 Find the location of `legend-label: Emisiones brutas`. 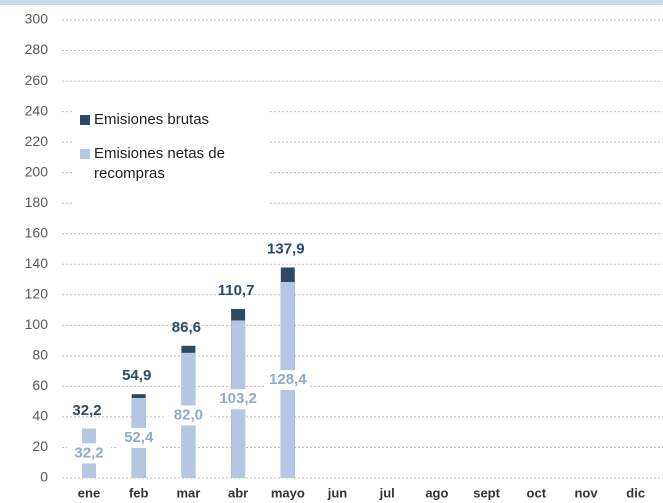

legend-label: Emisiones brutas is located at coordinates (152, 119).